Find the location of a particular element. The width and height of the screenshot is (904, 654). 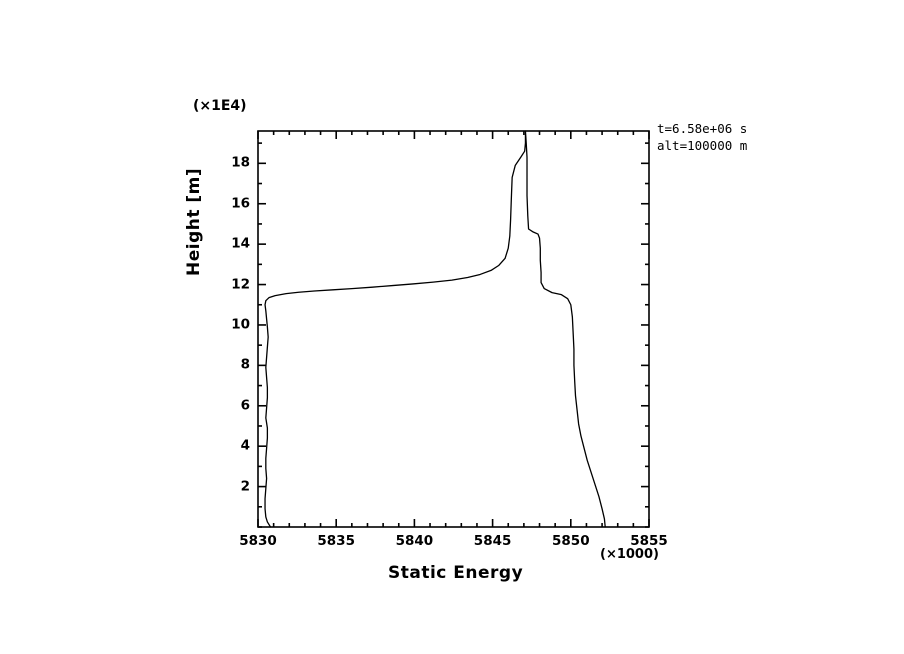

x-tick-label: 5835 is located at coordinates (336, 541).